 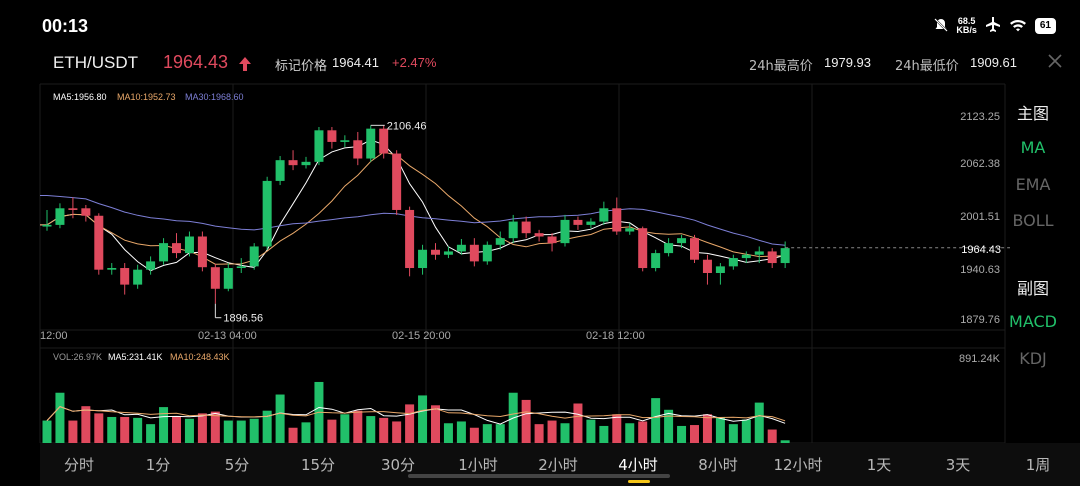 What do you see at coordinates (1033, 184) in the screenshot?
I see `indicator-ema: EMA` at bounding box center [1033, 184].